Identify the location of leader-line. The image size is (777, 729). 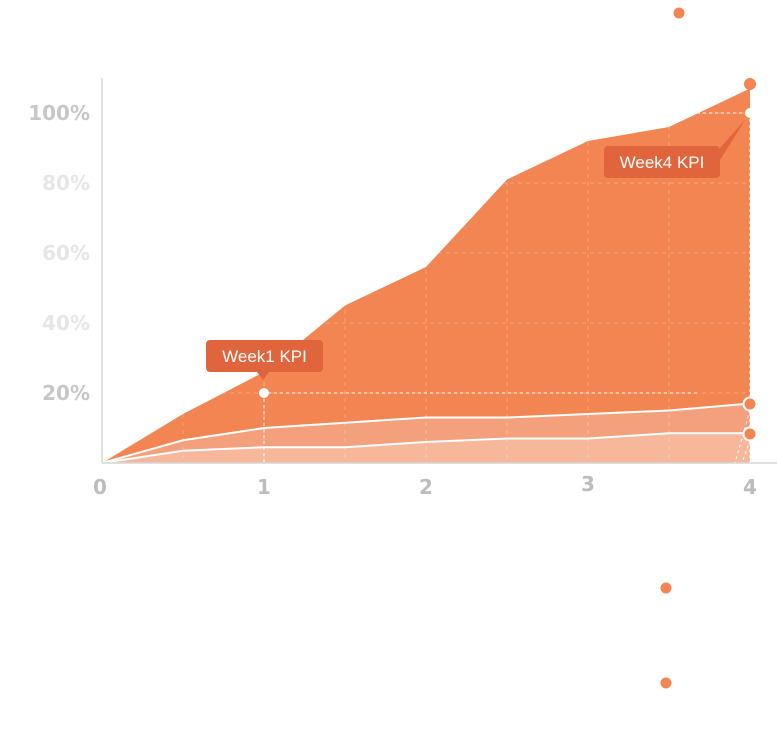
(746, 451).